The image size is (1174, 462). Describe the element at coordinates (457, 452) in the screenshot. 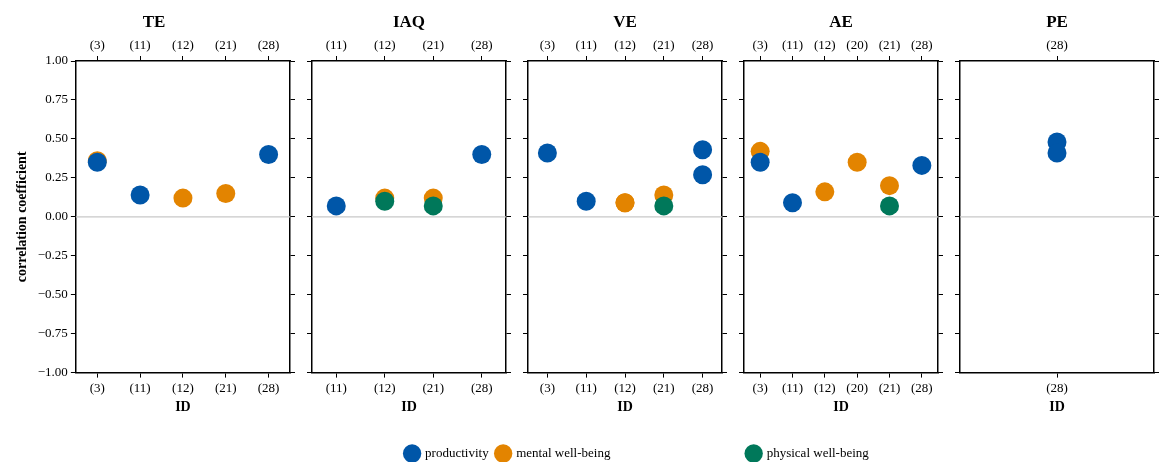

I see `legend-label: productivity` at that location.